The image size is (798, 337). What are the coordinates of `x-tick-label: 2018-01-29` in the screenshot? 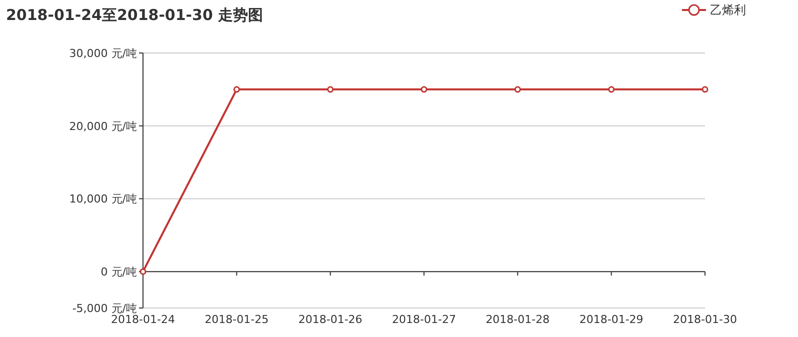 It's located at (611, 319).